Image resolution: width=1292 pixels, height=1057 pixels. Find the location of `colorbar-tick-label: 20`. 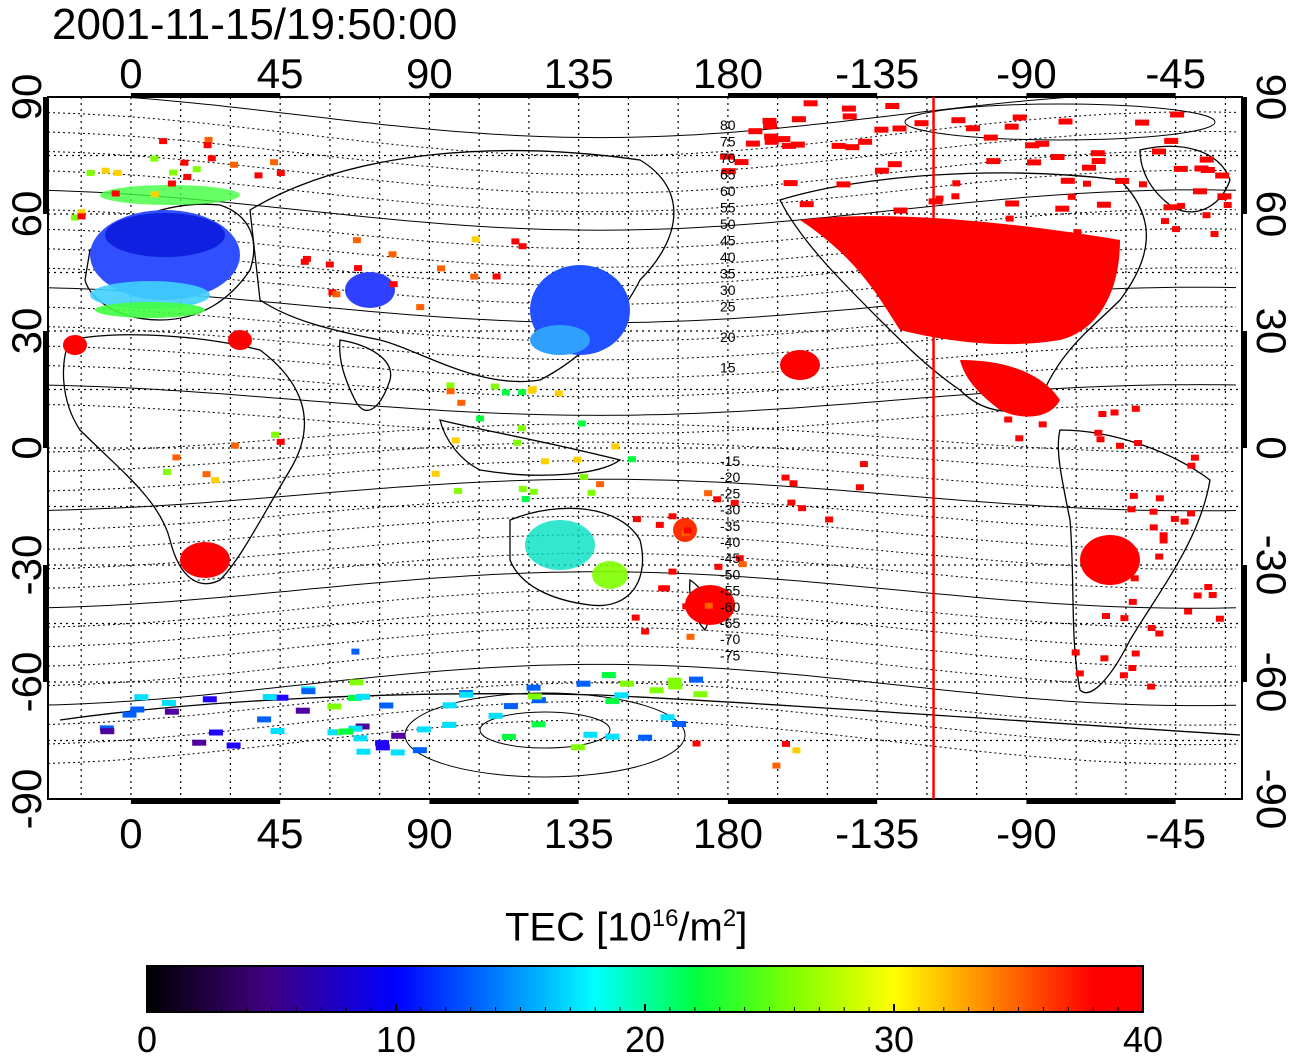

colorbar-tick-label: 20 is located at coordinates (645, 1038).